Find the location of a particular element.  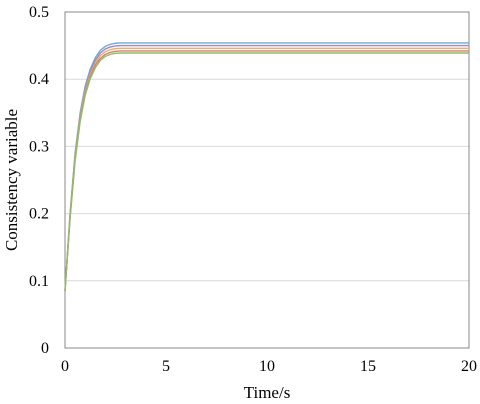

y-tick-label: 0.1 is located at coordinates (39, 281).